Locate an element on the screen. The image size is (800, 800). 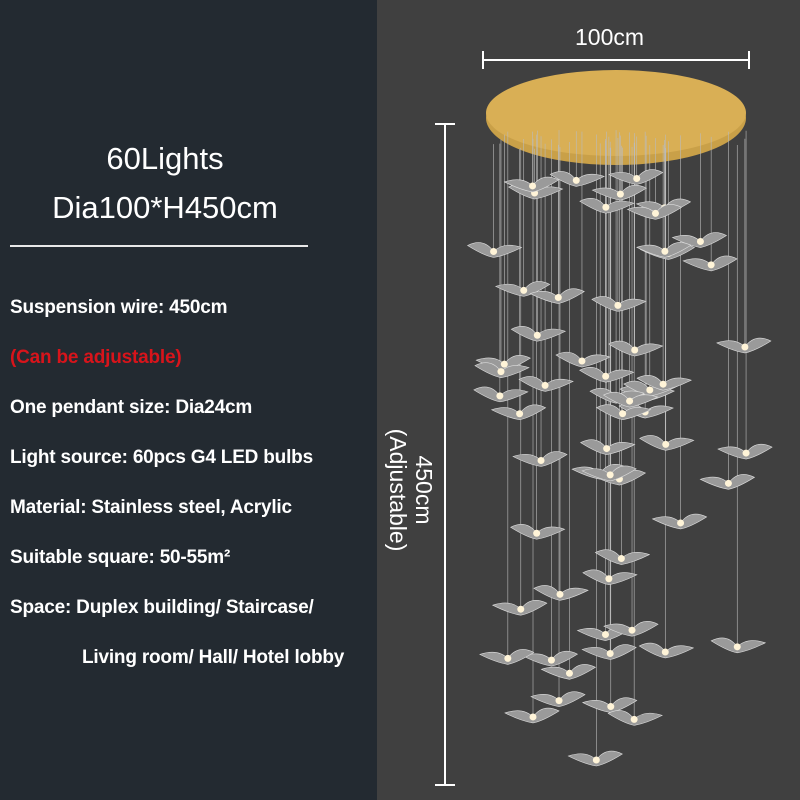
width-dimension-line is located at coordinates (616, 60).